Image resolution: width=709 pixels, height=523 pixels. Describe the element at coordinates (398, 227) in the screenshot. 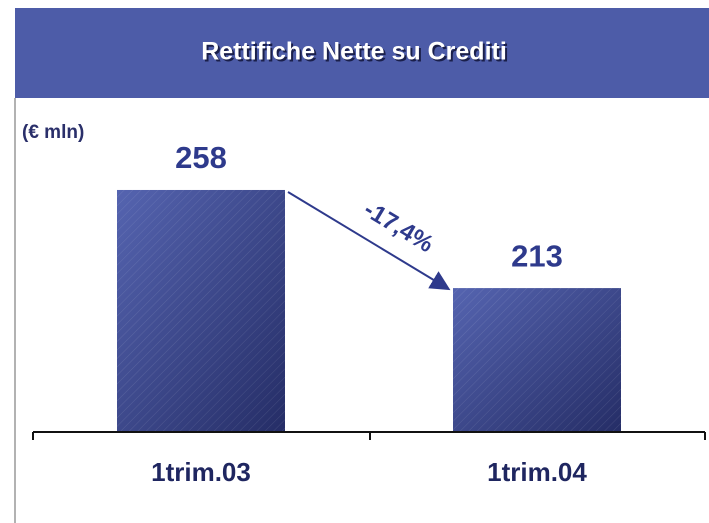

I see `change-annotation: -17,4%` at that location.